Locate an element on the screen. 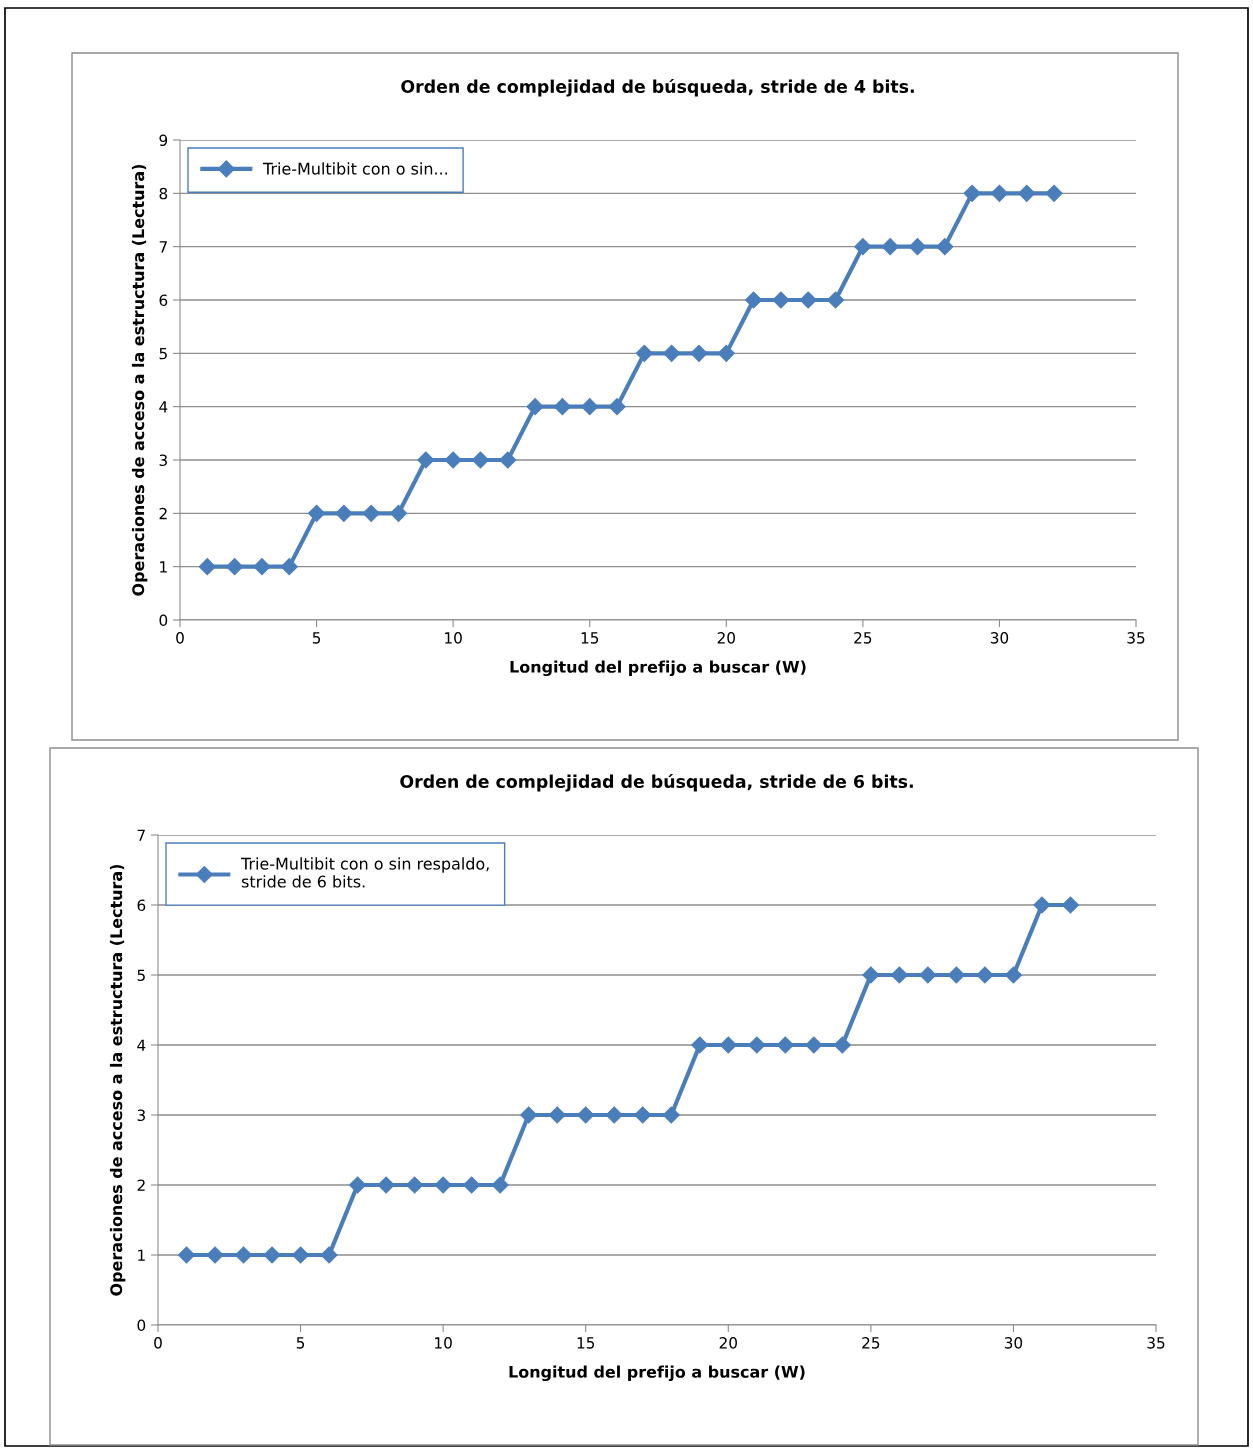  legend-label: Trie-Multibit con o sin respaldo, stride de 6 bits. is located at coordinates (365, 872).